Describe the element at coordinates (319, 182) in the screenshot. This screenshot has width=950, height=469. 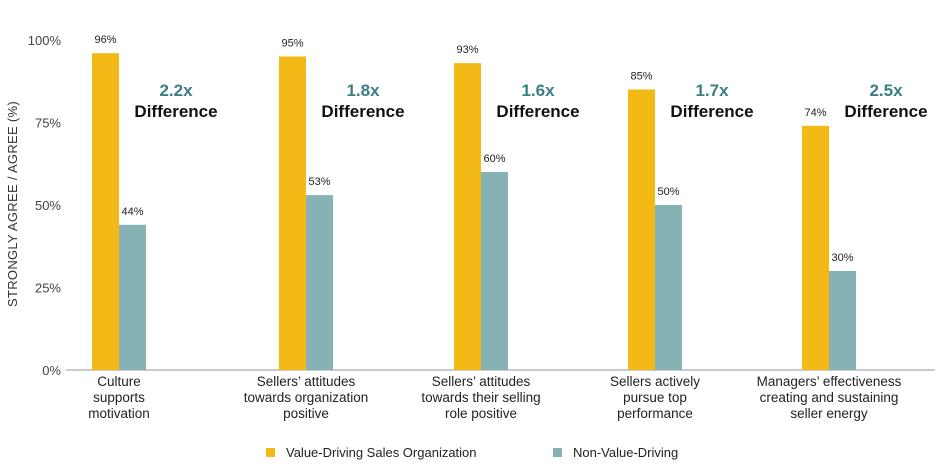
I see `data-label: 53%` at that location.